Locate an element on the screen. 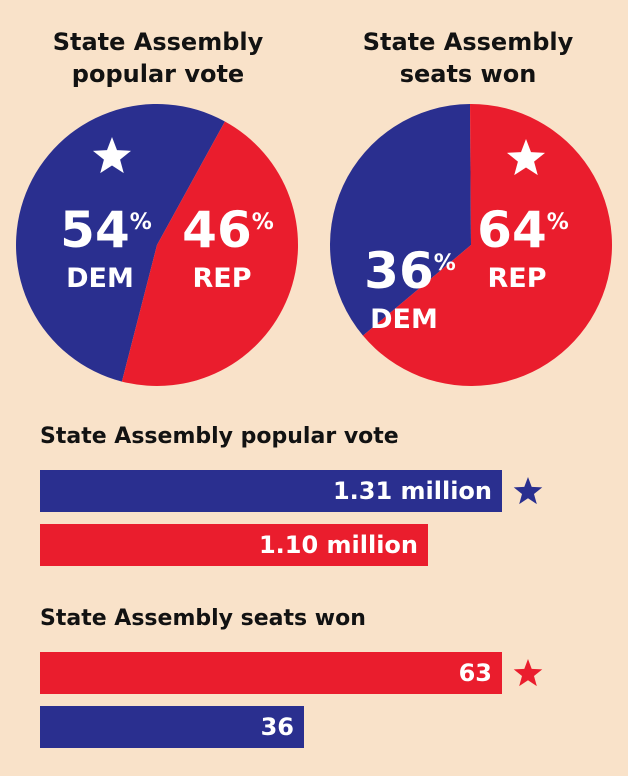 Image resolution: width=628 pixels, height=776 pixels. bar-heading-seats-won: State Assembly seats won is located at coordinates (203, 618).